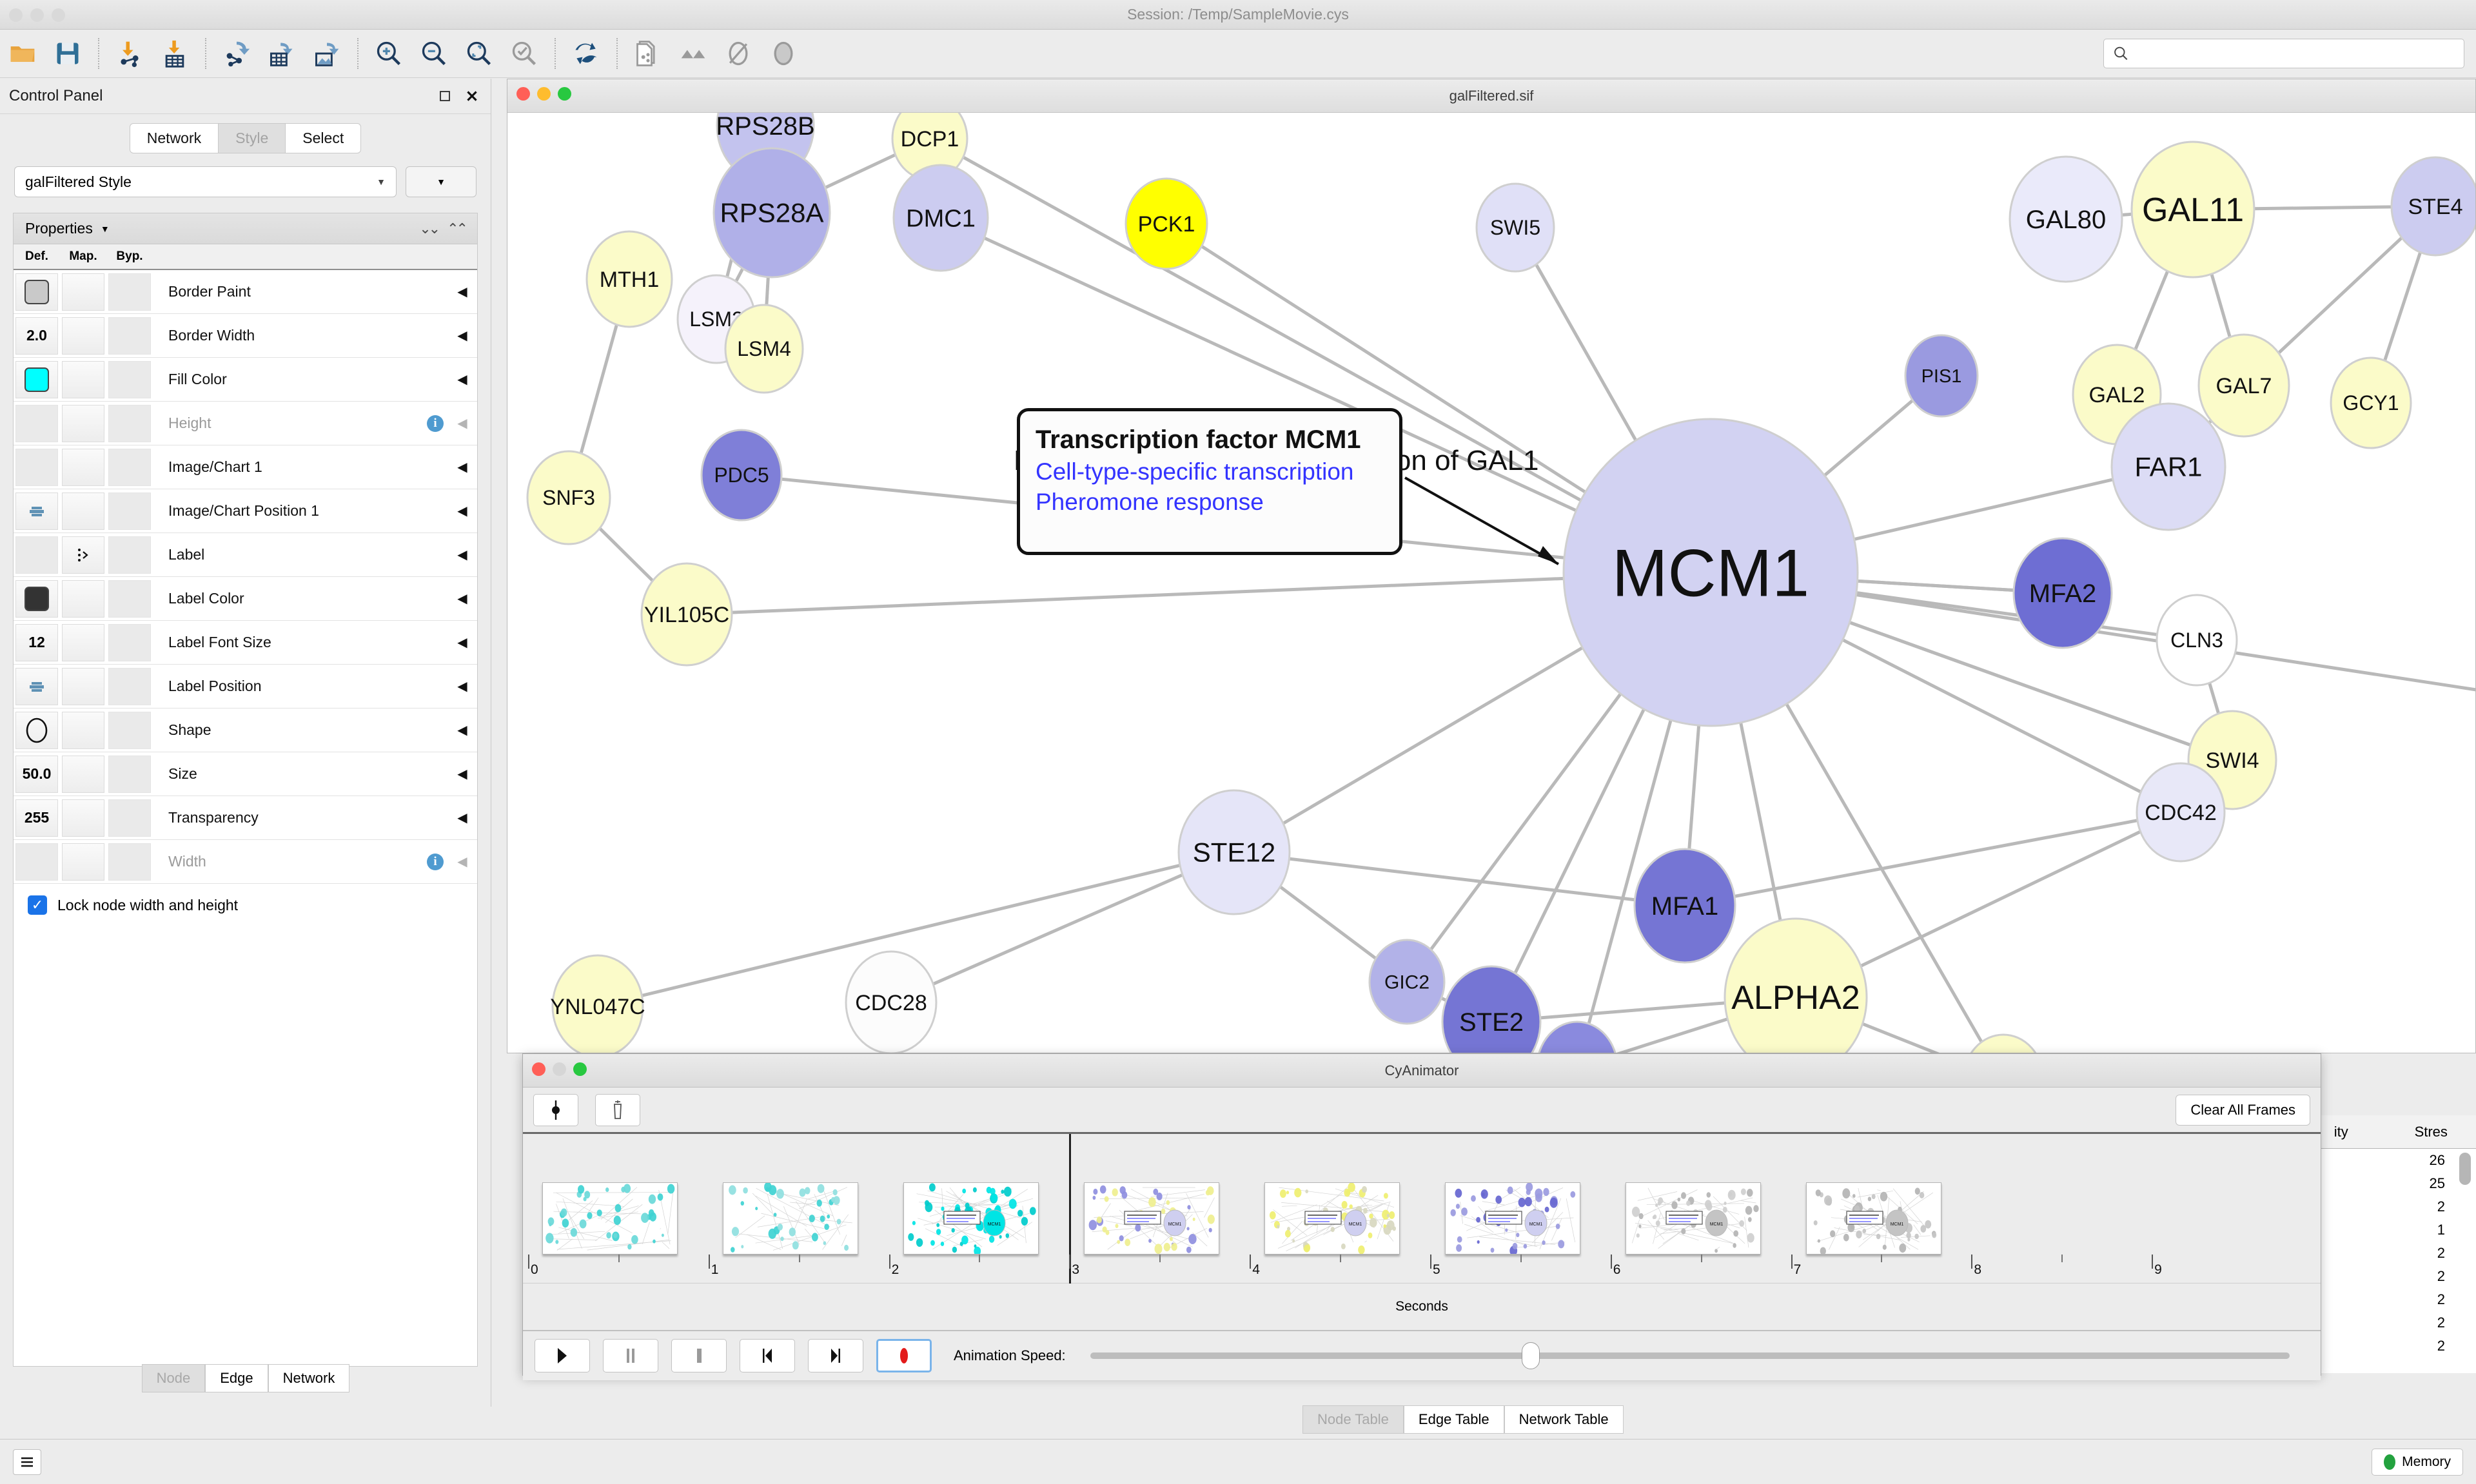 The image size is (2476, 1484). I want to click on network-node: GCY1, so click(2371, 402).